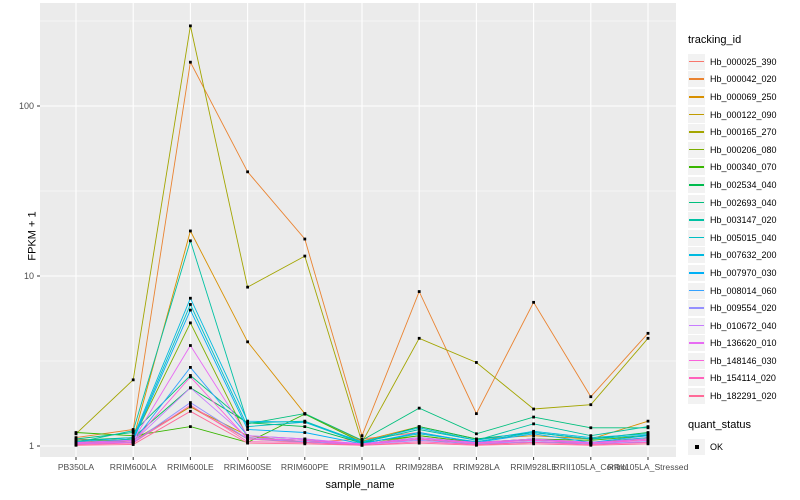  Describe the element at coordinates (743, 61) in the screenshot. I see `legend-item-label: Hb_000025_390` at that location.